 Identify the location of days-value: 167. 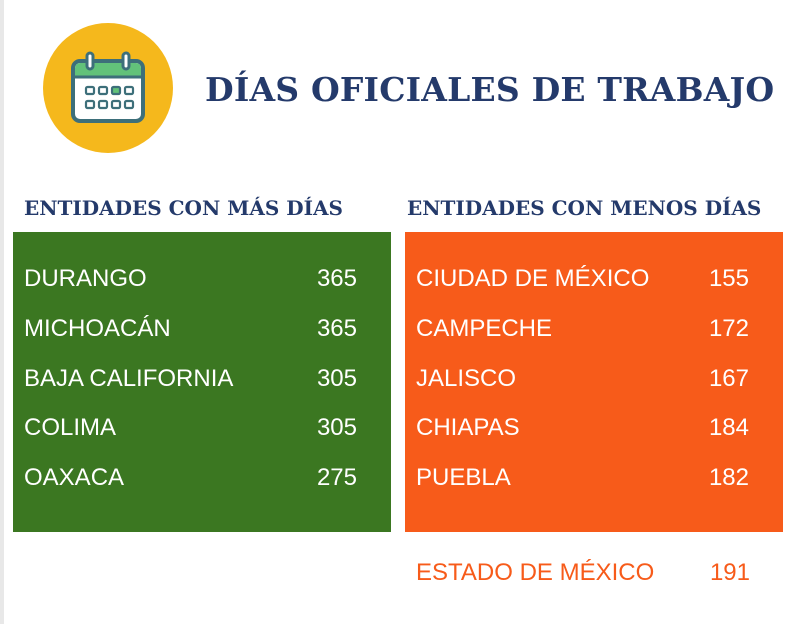
(728, 378).